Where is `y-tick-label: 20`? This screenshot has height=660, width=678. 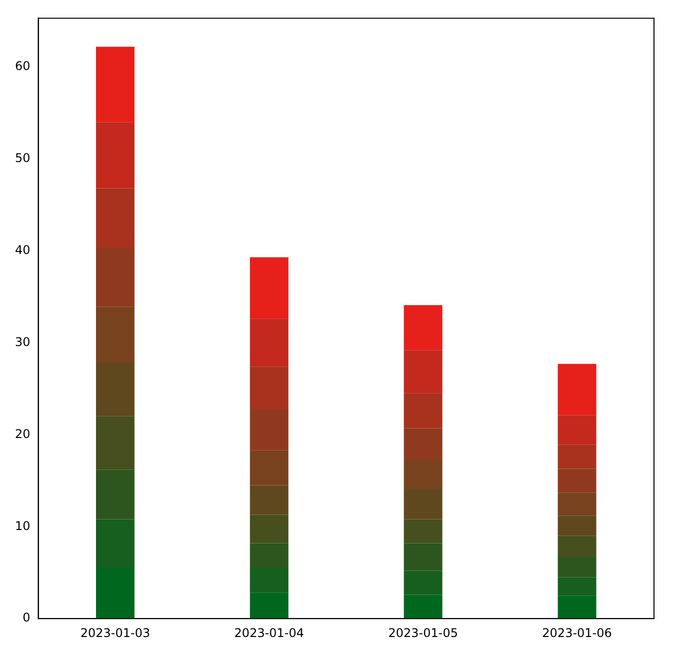 y-tick-label: 20 is located at coordinates (22, 433).